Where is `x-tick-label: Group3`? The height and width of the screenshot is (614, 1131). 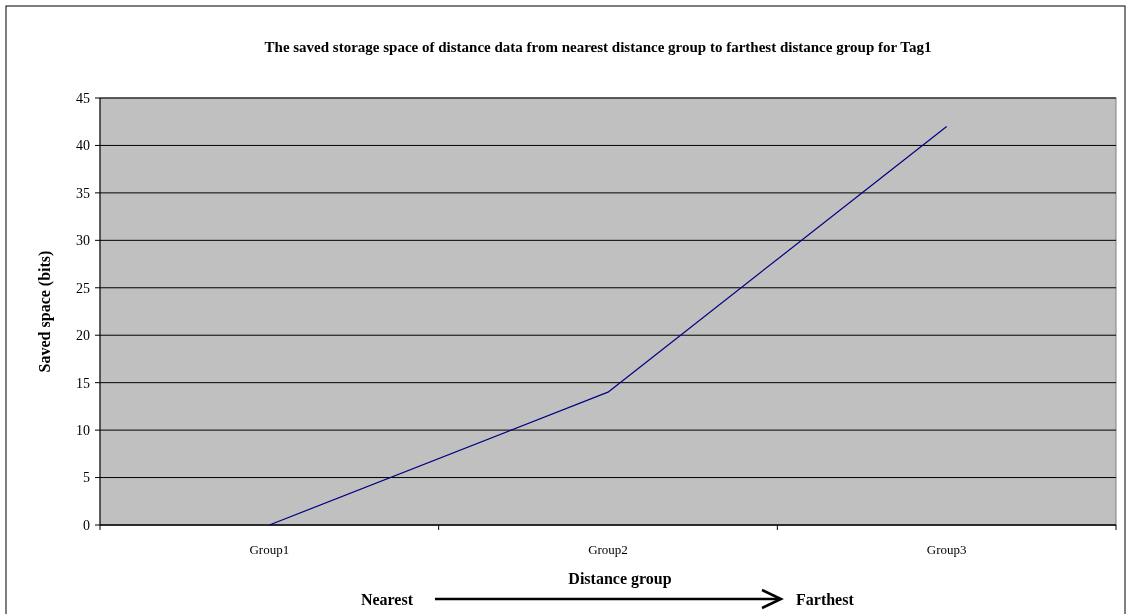
x-tick-label: Group3 is located at coordinates (946, 549).